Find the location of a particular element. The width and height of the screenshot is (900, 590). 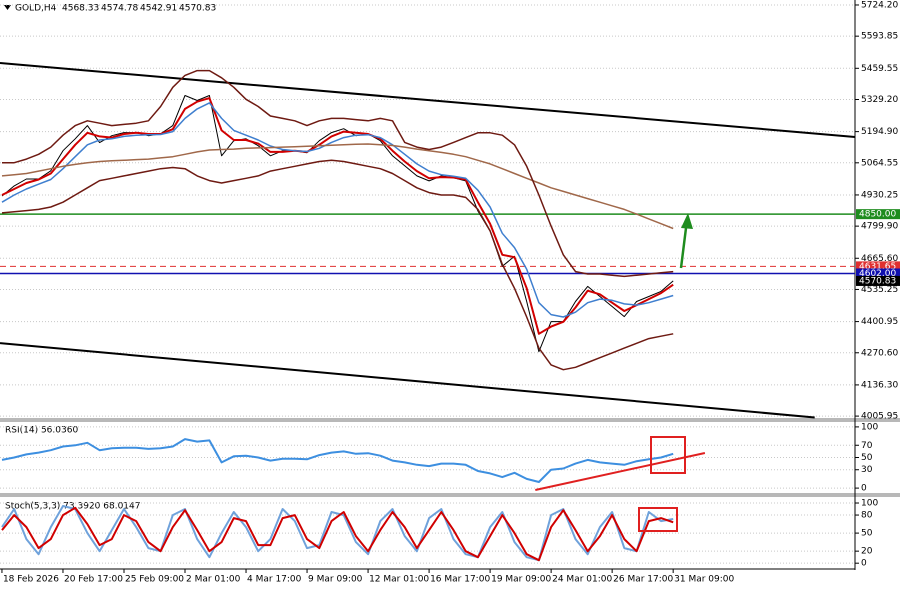

price-label-box is located at coordinates (878, 280).